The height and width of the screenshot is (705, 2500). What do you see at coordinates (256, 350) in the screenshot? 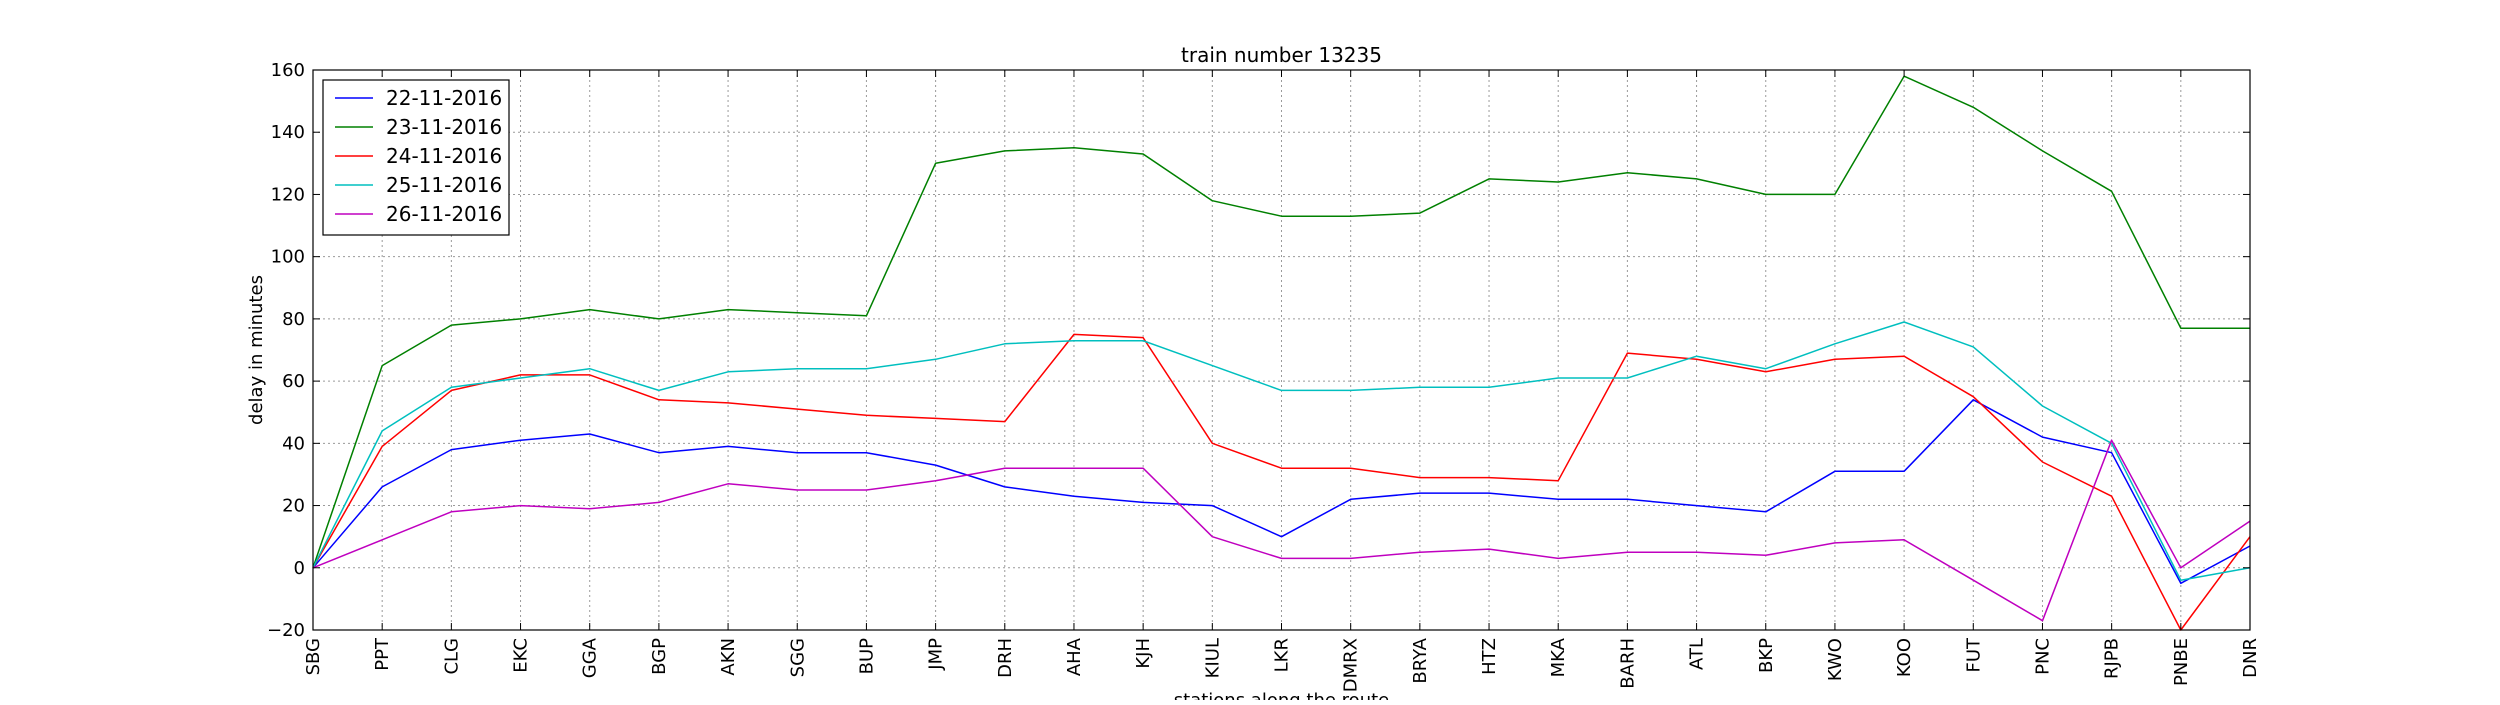
I see `y-axis-label: delay in minutes` at bounding box center [256, 350].